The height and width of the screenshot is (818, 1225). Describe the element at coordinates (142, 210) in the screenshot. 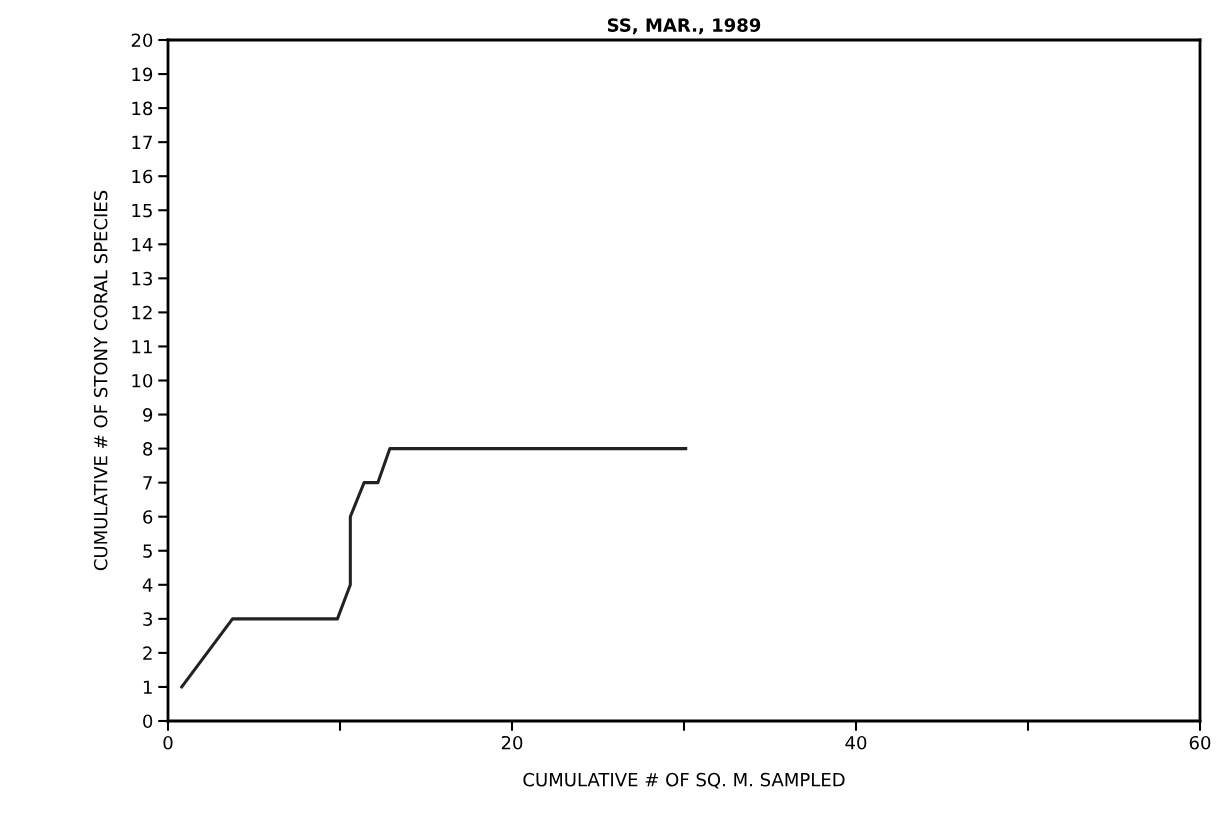

I see `y-tick-label: 15` at that location.